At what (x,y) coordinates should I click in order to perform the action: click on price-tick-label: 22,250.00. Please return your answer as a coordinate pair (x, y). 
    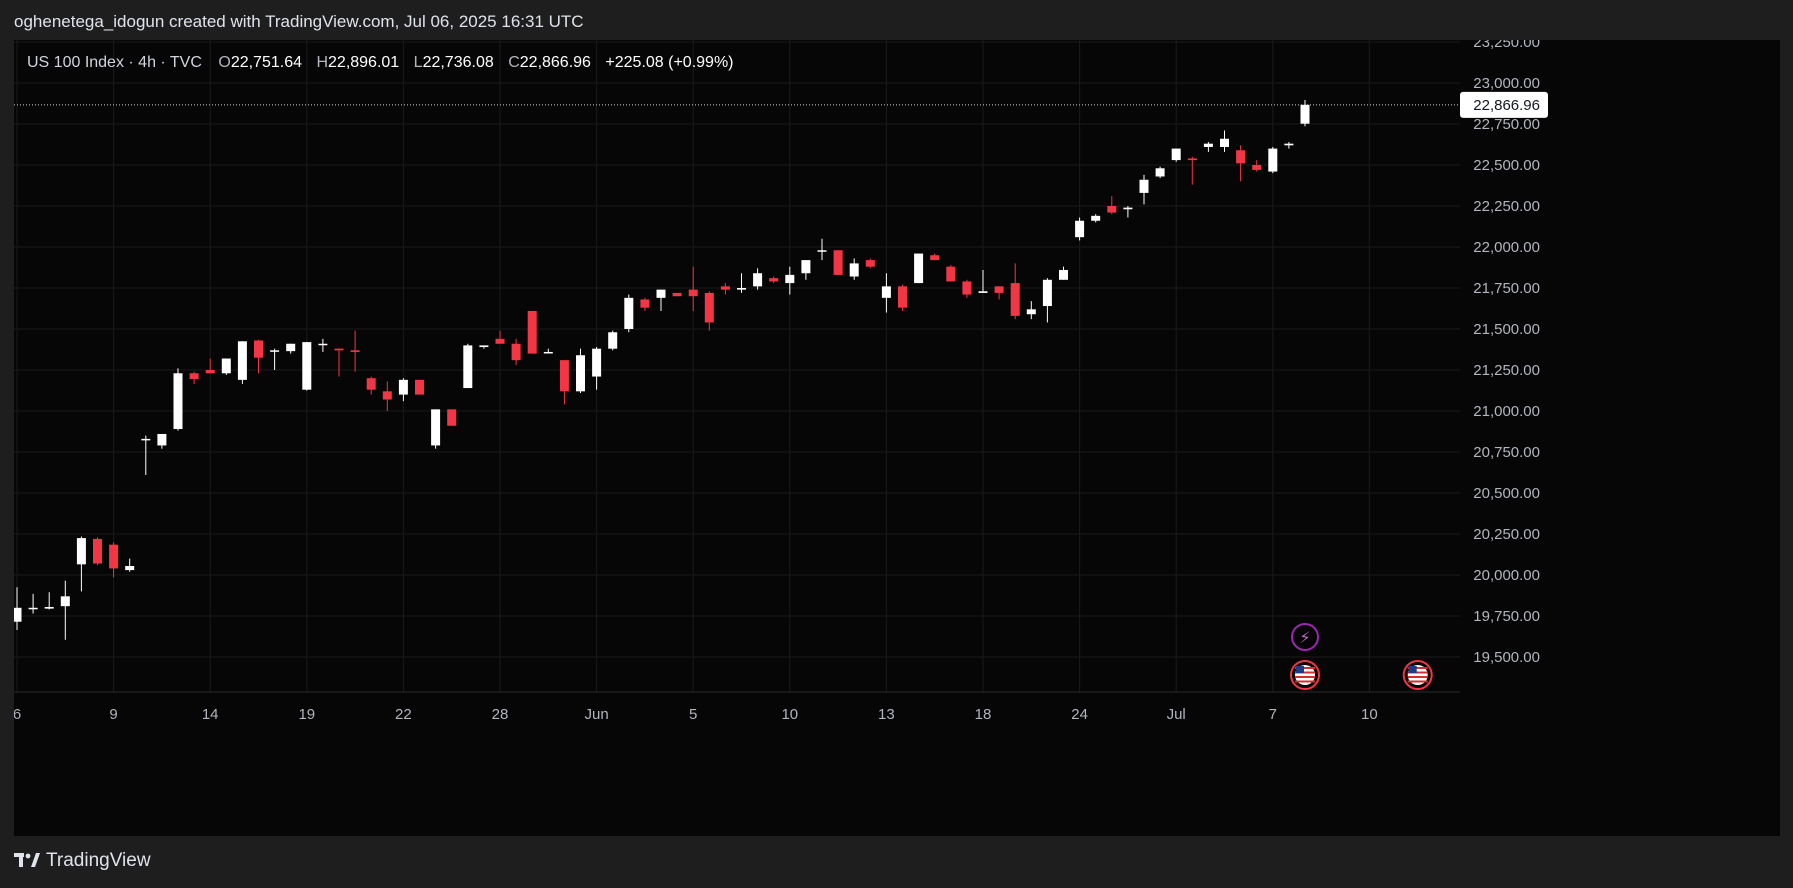
    Looking at the image, I should click on (1506, 206).